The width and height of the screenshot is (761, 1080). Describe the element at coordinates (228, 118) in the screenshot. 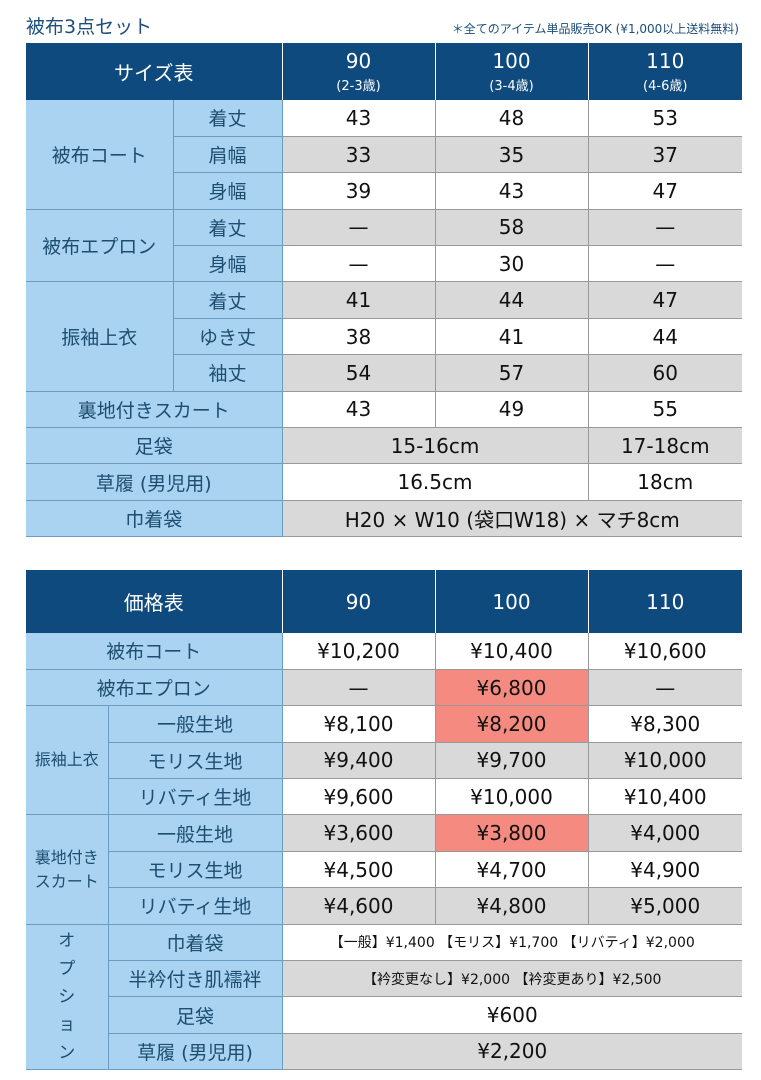

I see `measure-label: 着丈` at that location.